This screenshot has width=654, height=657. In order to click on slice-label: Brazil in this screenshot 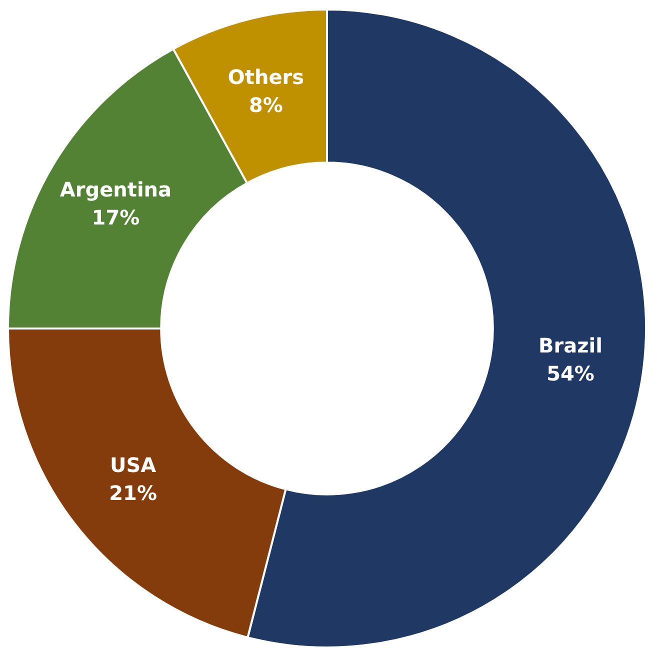, I will do `click(570, 345)`.